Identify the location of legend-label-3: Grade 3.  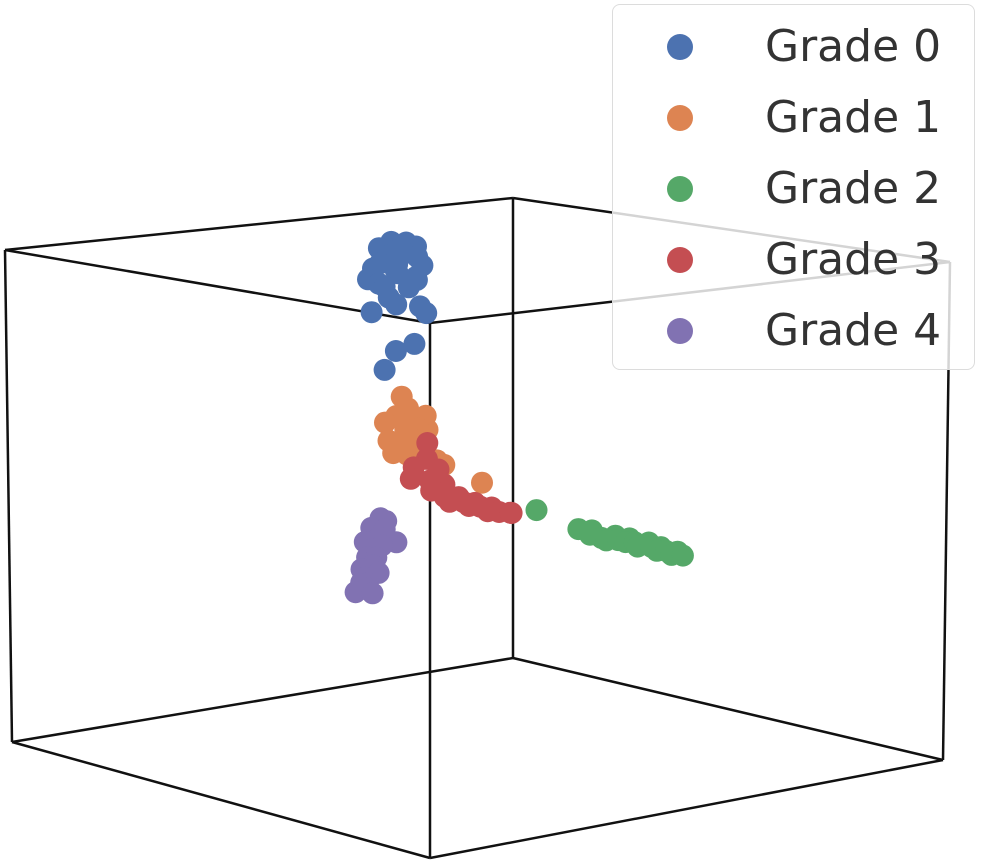
(853, 259).